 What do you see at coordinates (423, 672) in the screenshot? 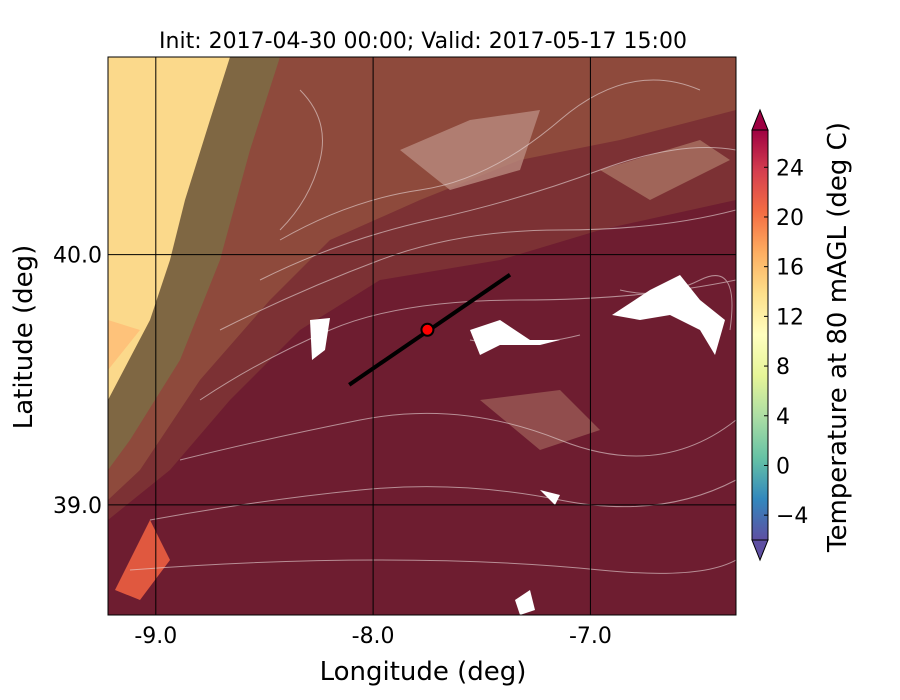
I see `x-axis-label: Longitude (deg)` at bounding box center [423, 672].